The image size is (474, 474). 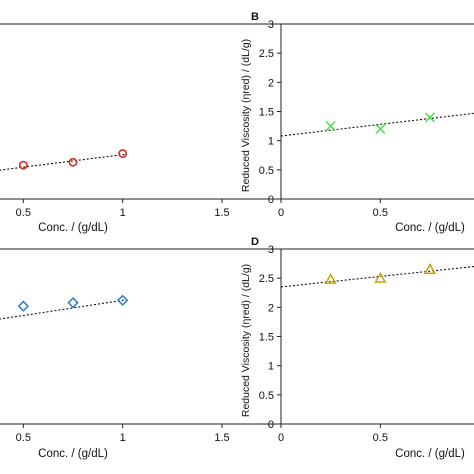 I want to click on panel-letter: B, so click(x=255, y=17).